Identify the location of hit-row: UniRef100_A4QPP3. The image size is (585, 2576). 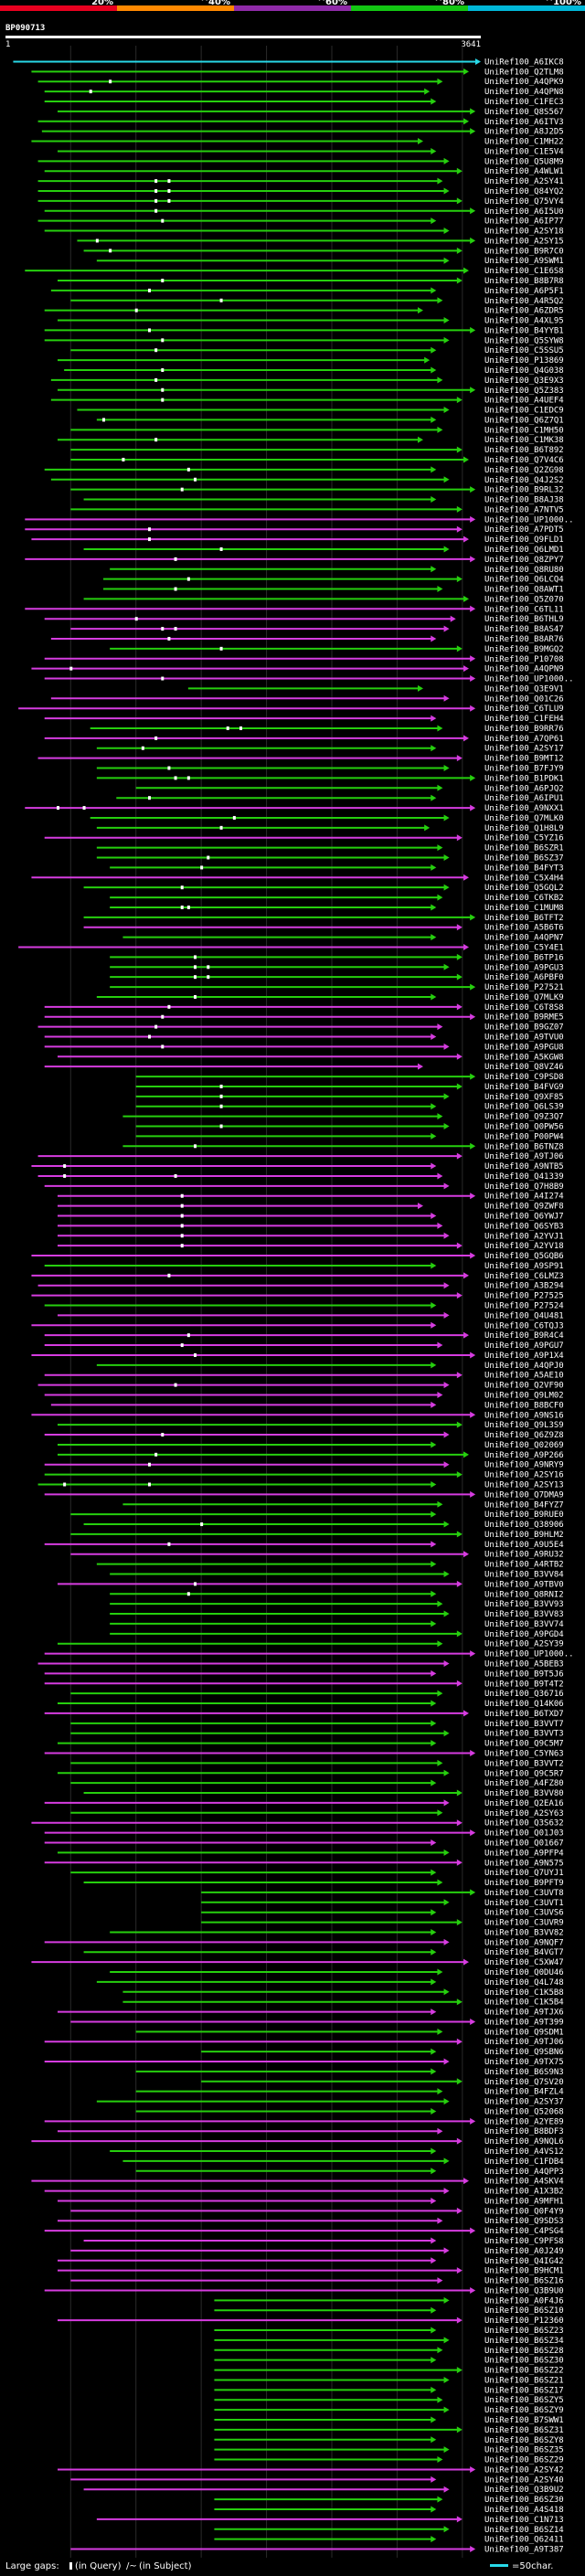
(350, 2172).